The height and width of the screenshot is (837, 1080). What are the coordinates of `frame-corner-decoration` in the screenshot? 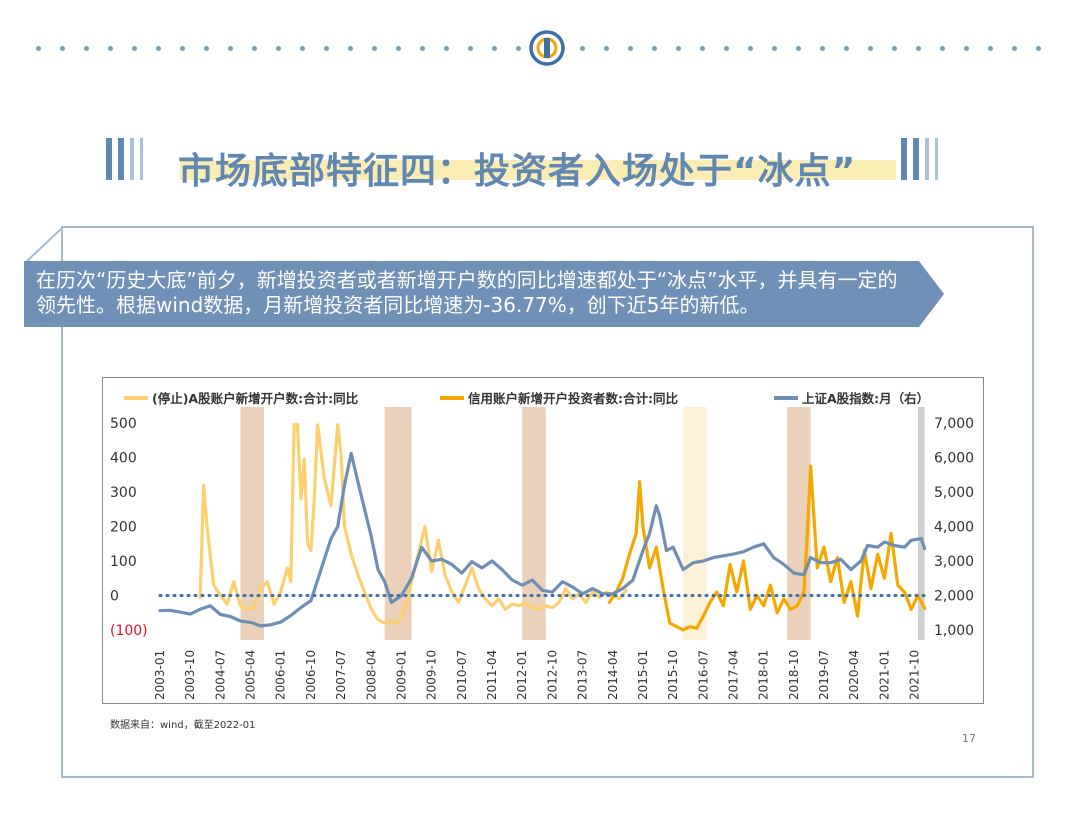 It's located at (44, 245).